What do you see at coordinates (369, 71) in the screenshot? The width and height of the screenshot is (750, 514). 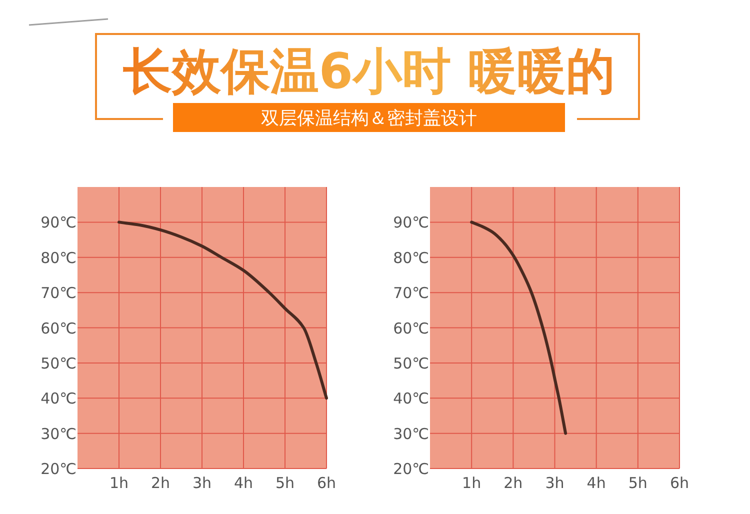 I see `chart-title: 长效保温6小时 暖暖的` at bounding box center [369, 71].